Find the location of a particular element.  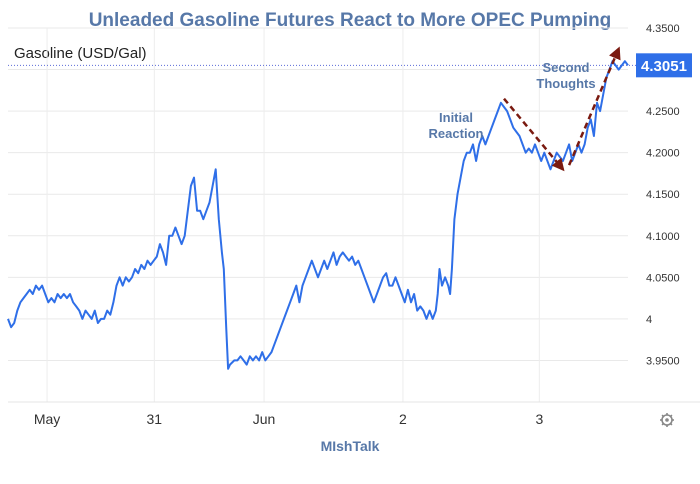

x-tick-label: 2 is located at coordinates (403, 419).